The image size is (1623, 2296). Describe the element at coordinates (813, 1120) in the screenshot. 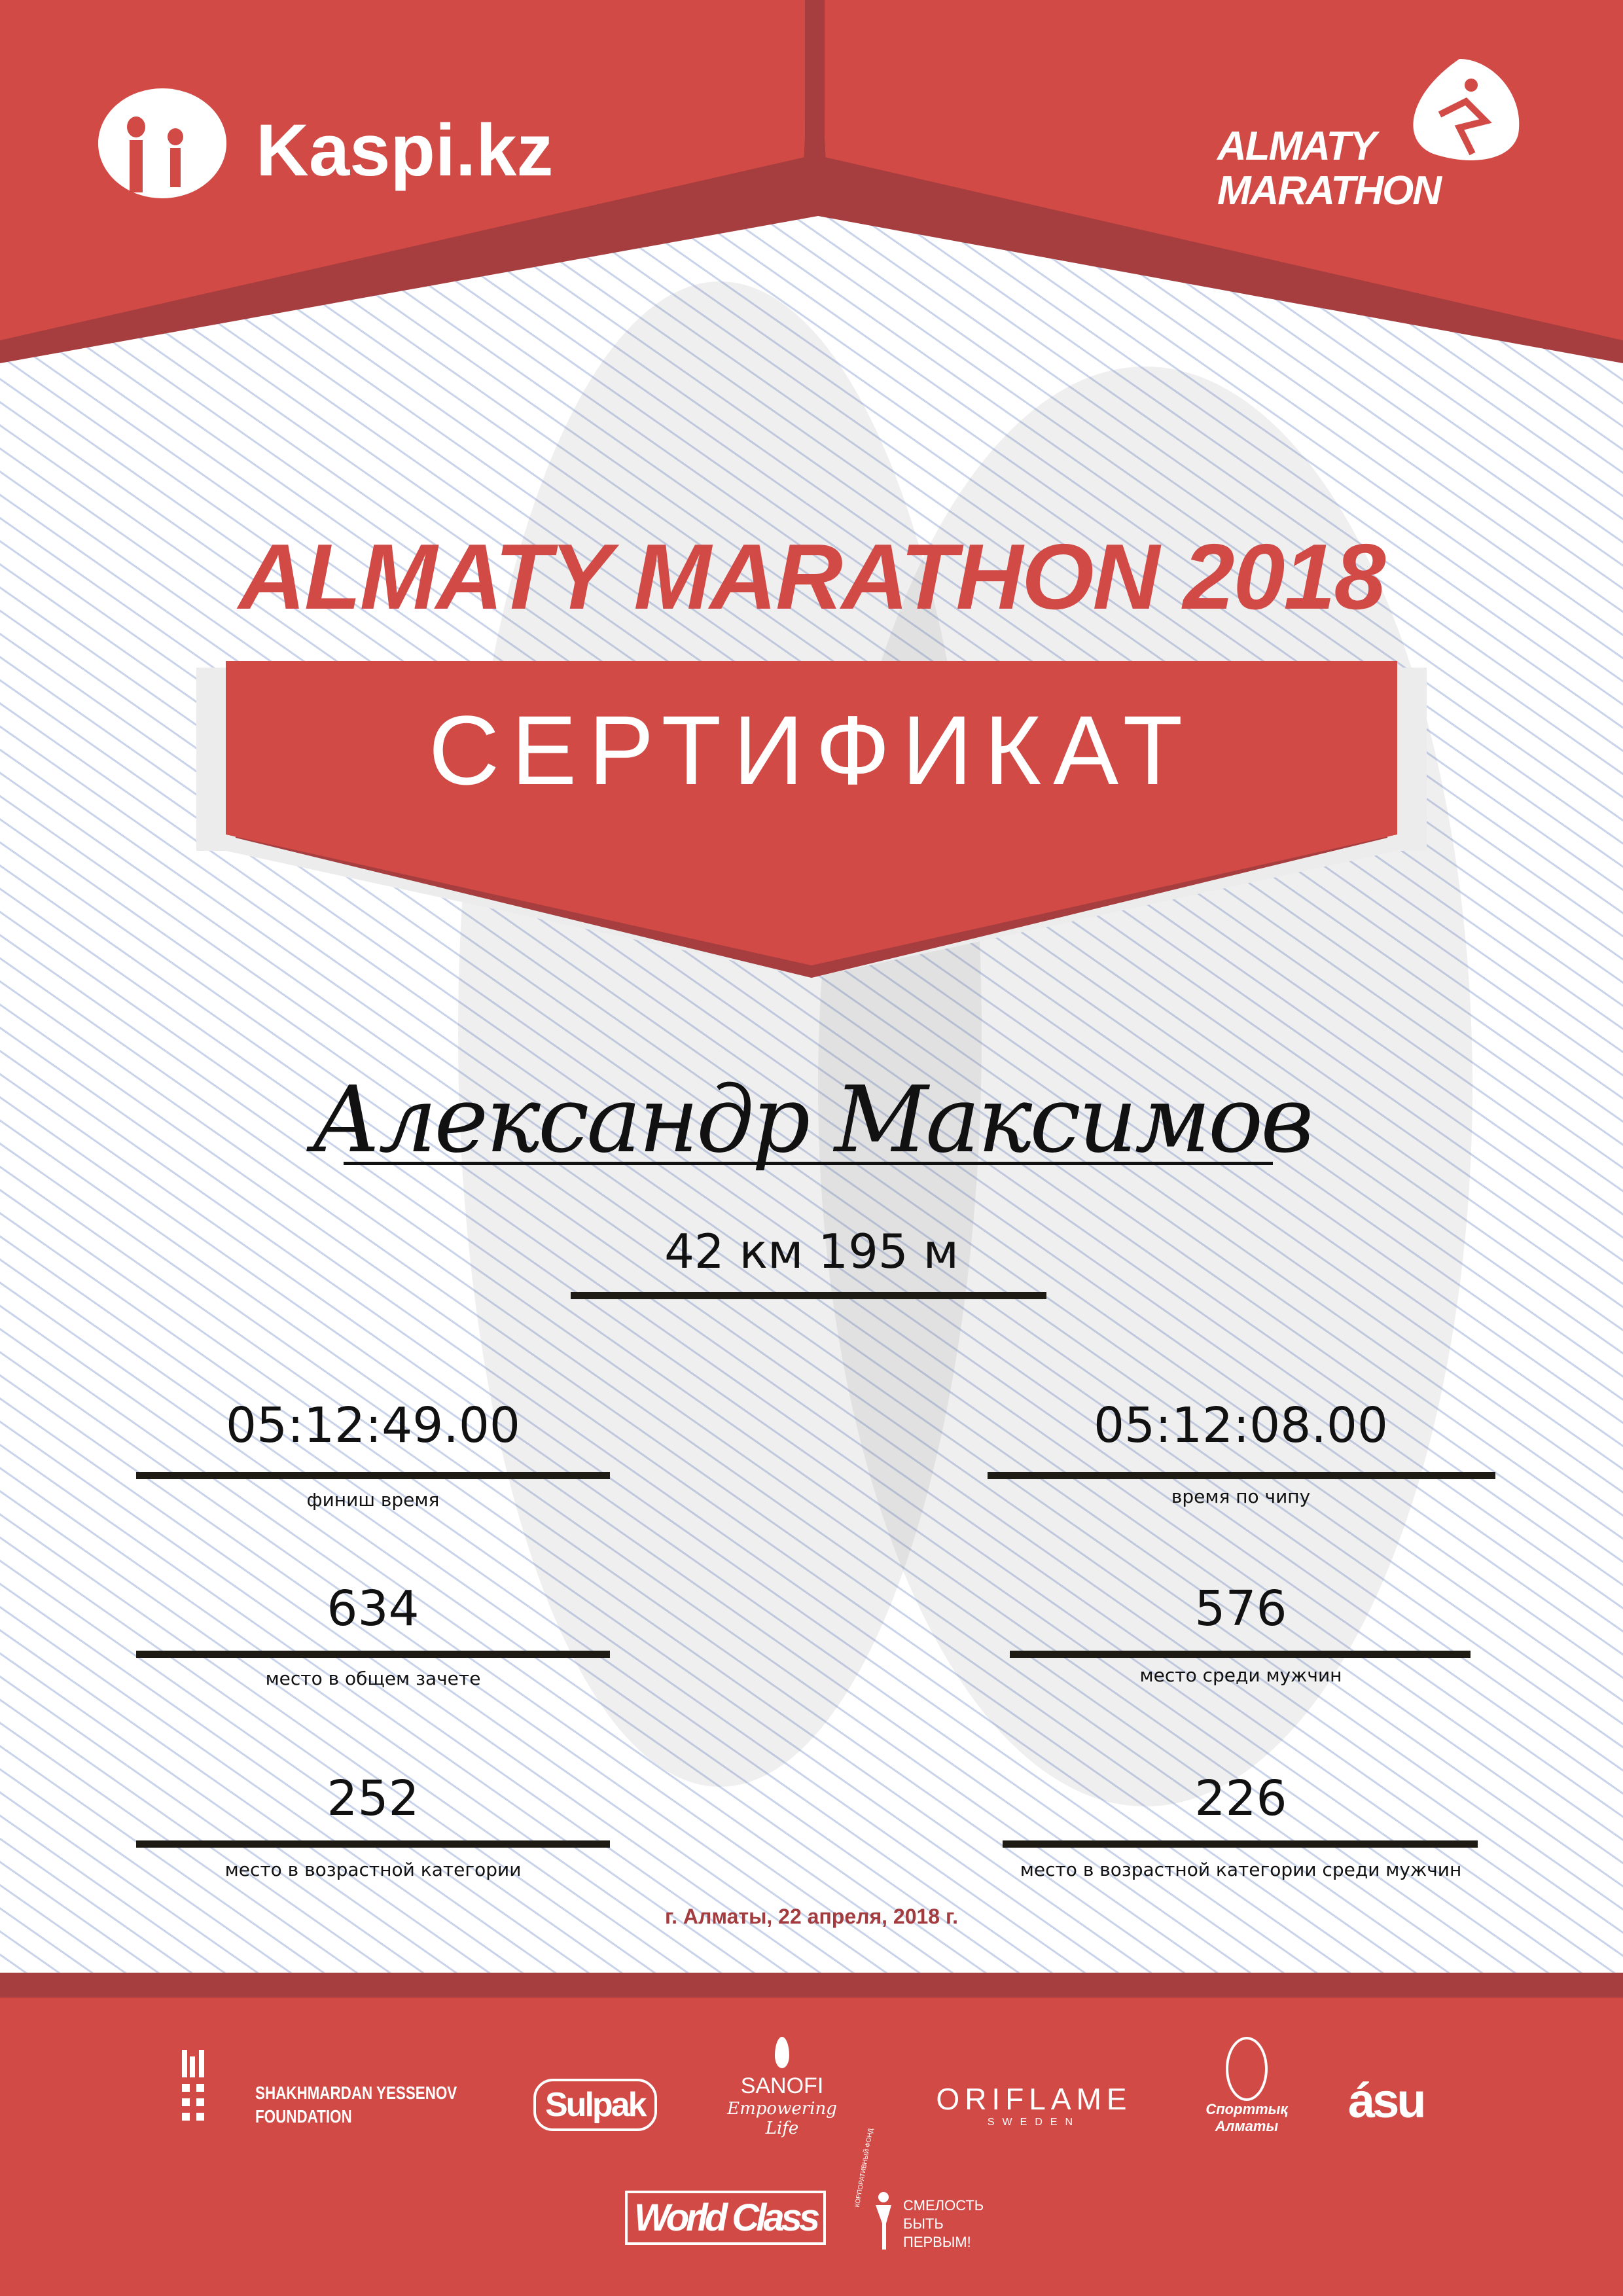

I see `participant-name: Александр Максимов` at that location.